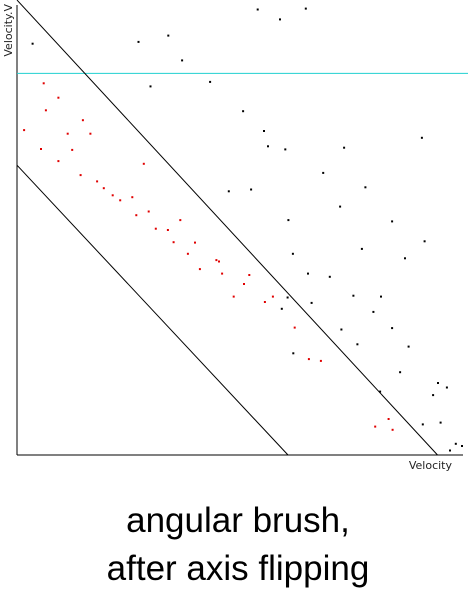 This screenshot has height=596, width=476. Describe the element at coordinates (8, 30) in the screenshot. I see `y-axis-label: Velocity.V` at that location.